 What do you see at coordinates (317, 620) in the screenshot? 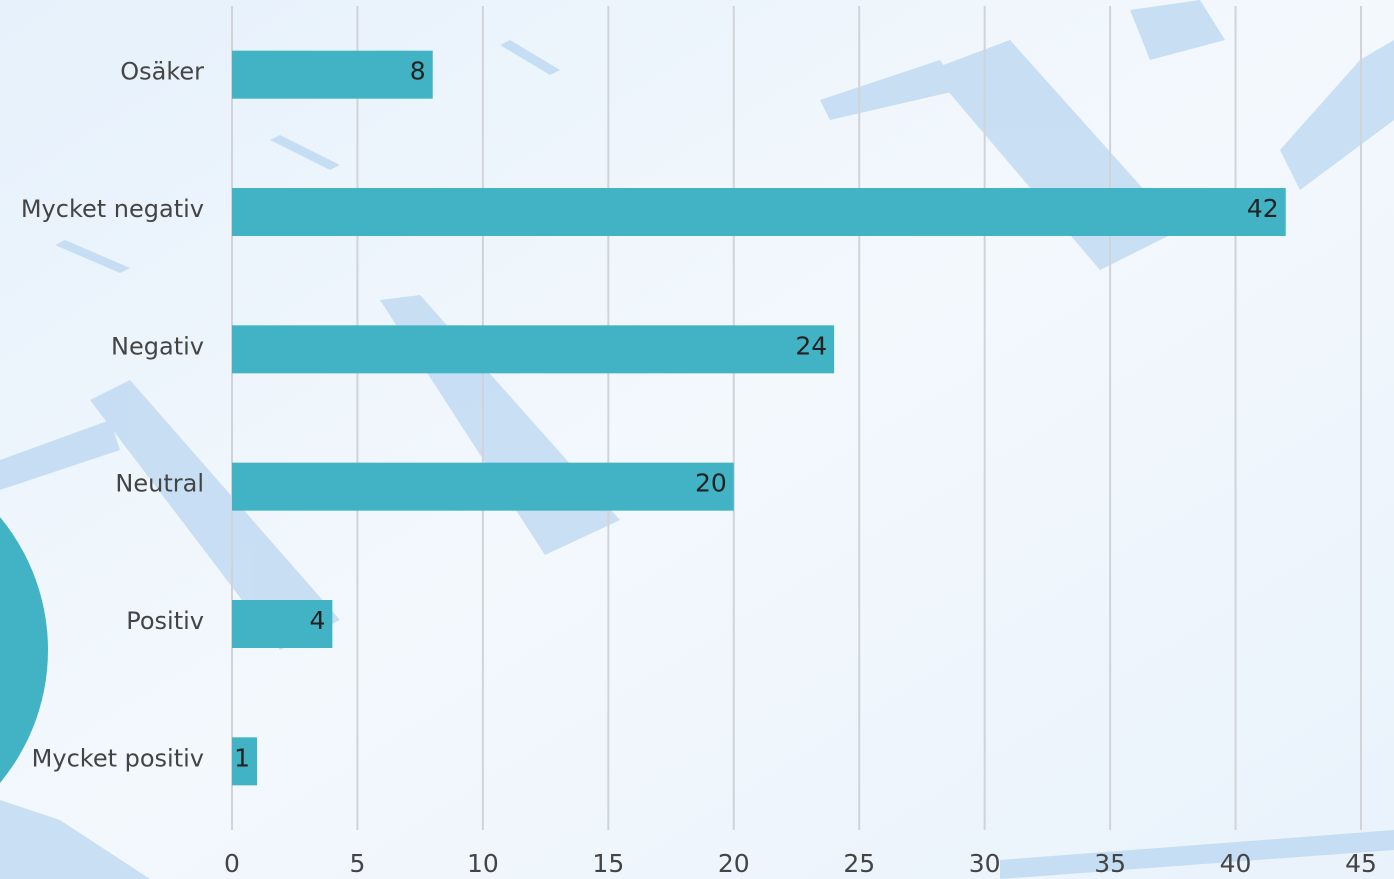
I see `value-label: 4` at bounding box center [317, 620].